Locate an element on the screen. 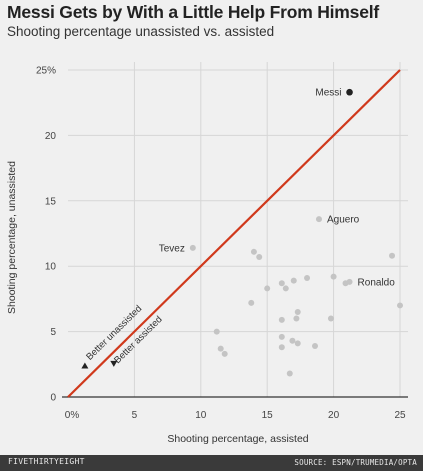  x-tick-label: 20 is located at coordinates (334, 415).